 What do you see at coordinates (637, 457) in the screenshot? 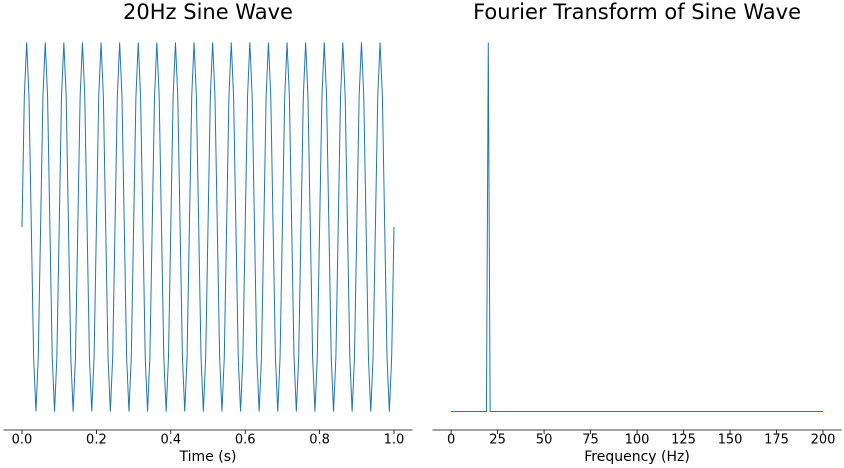
I see `x-axis-label: Frequency (Hz)` at bounding box center [637, 457].